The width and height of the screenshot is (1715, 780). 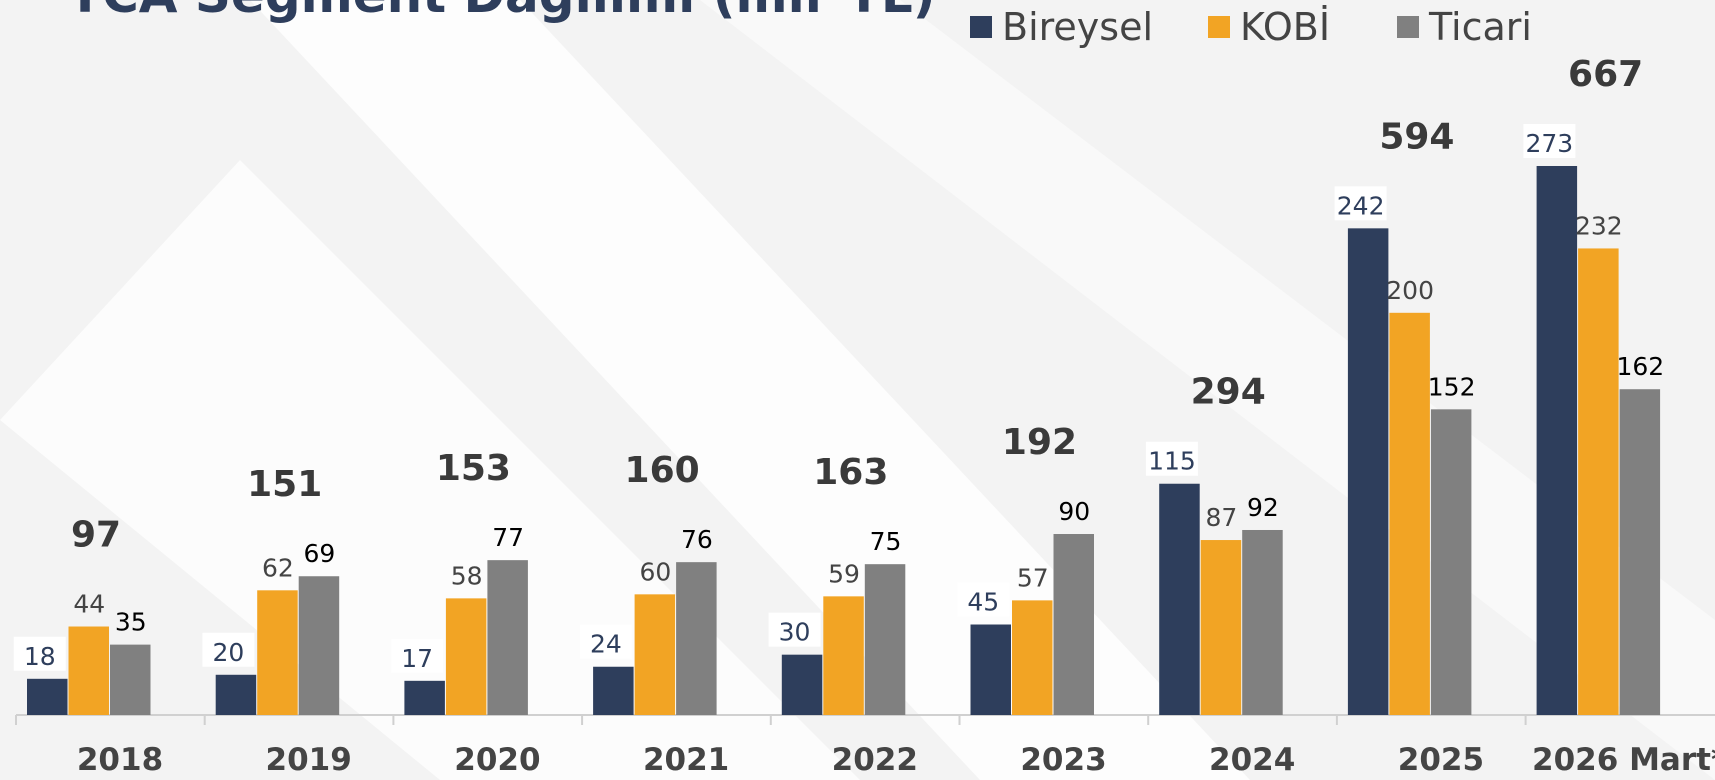 I want to click on value-label: 200, so click(x=1410, y=290).